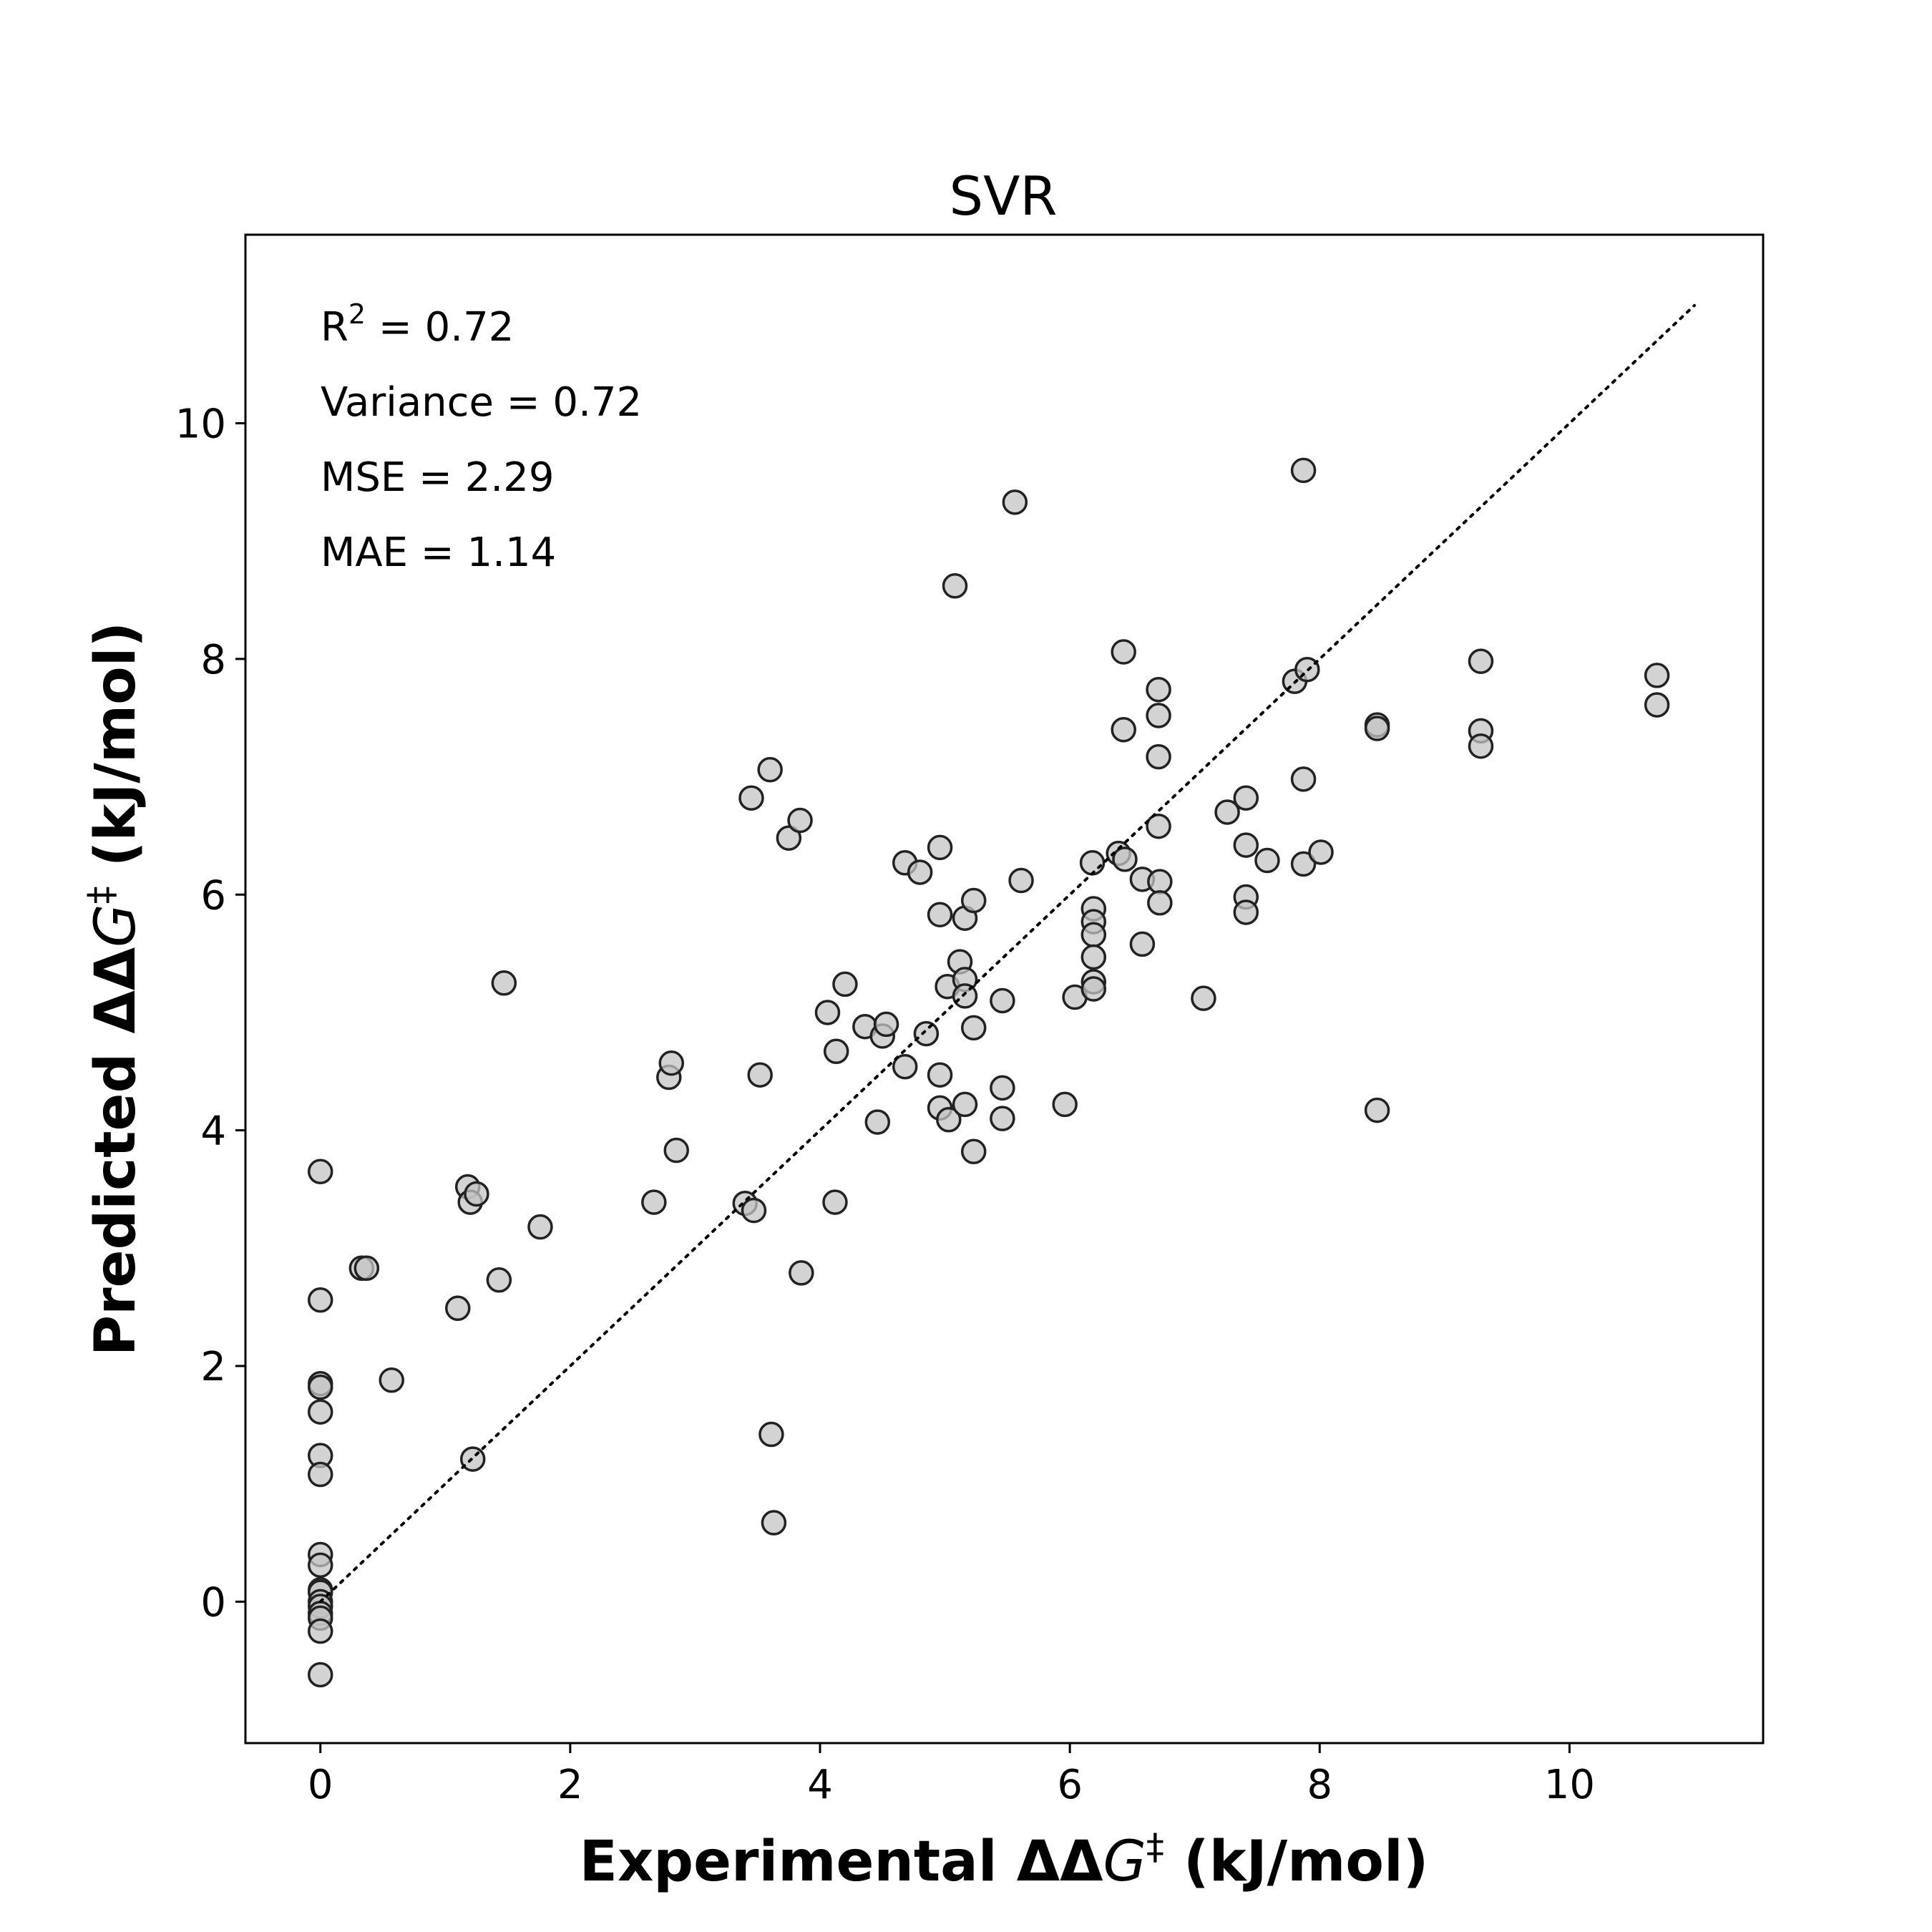 The image size is (1932, 1932). What do you see at coordinates (417, 324) in the screenshot?
I see `r-squared-text: R2 = 0.72` at bounding box center [417, 324].